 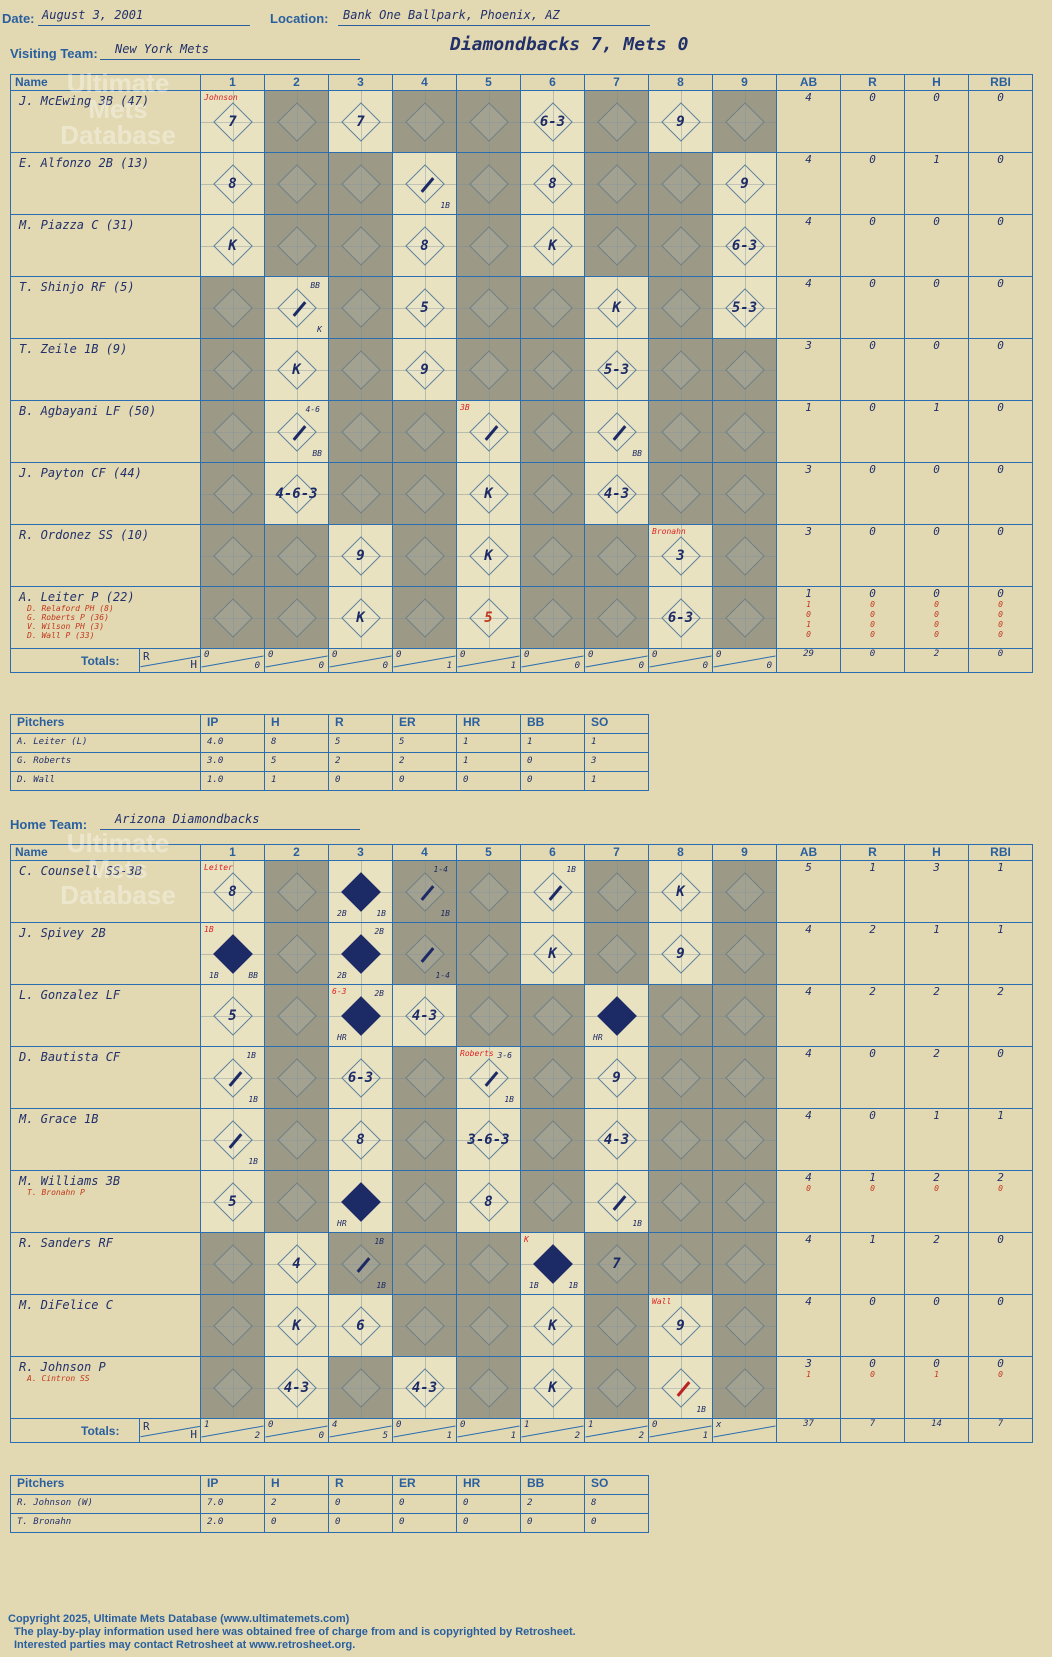 I want to click on player-name: J. Spivey 2B, so click(x=105, y=953).